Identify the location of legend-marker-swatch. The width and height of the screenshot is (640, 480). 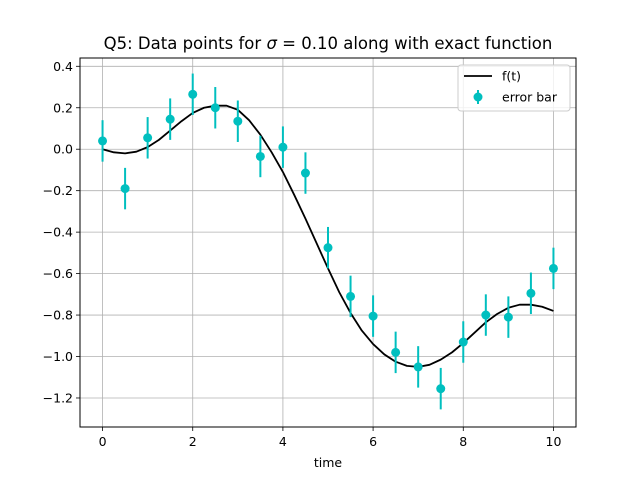
(478, 97).